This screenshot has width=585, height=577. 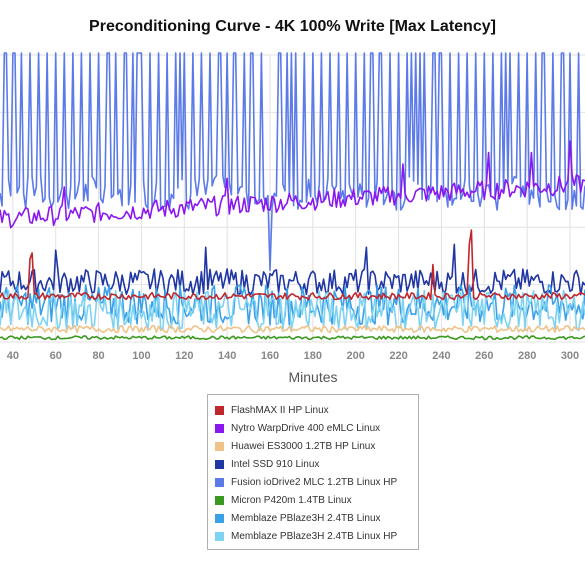 What do you see at coordinates (56, 356) in the screenshot?
I see `x-tick-label: 60` at bounding box center [56, 356].